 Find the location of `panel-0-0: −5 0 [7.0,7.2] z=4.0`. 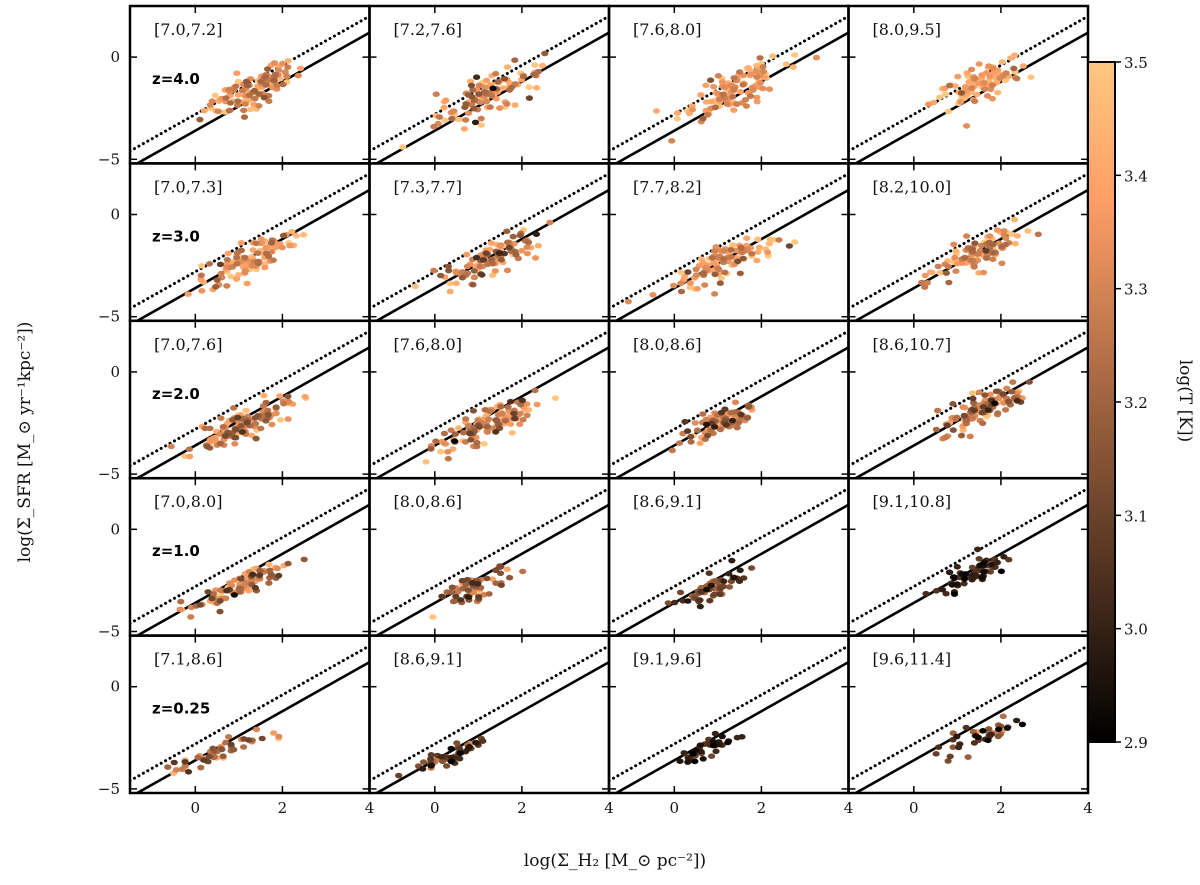

panel-0-0: −5 0 [7.0,7.2] z=4.0 is located at coordinates (234, 86).